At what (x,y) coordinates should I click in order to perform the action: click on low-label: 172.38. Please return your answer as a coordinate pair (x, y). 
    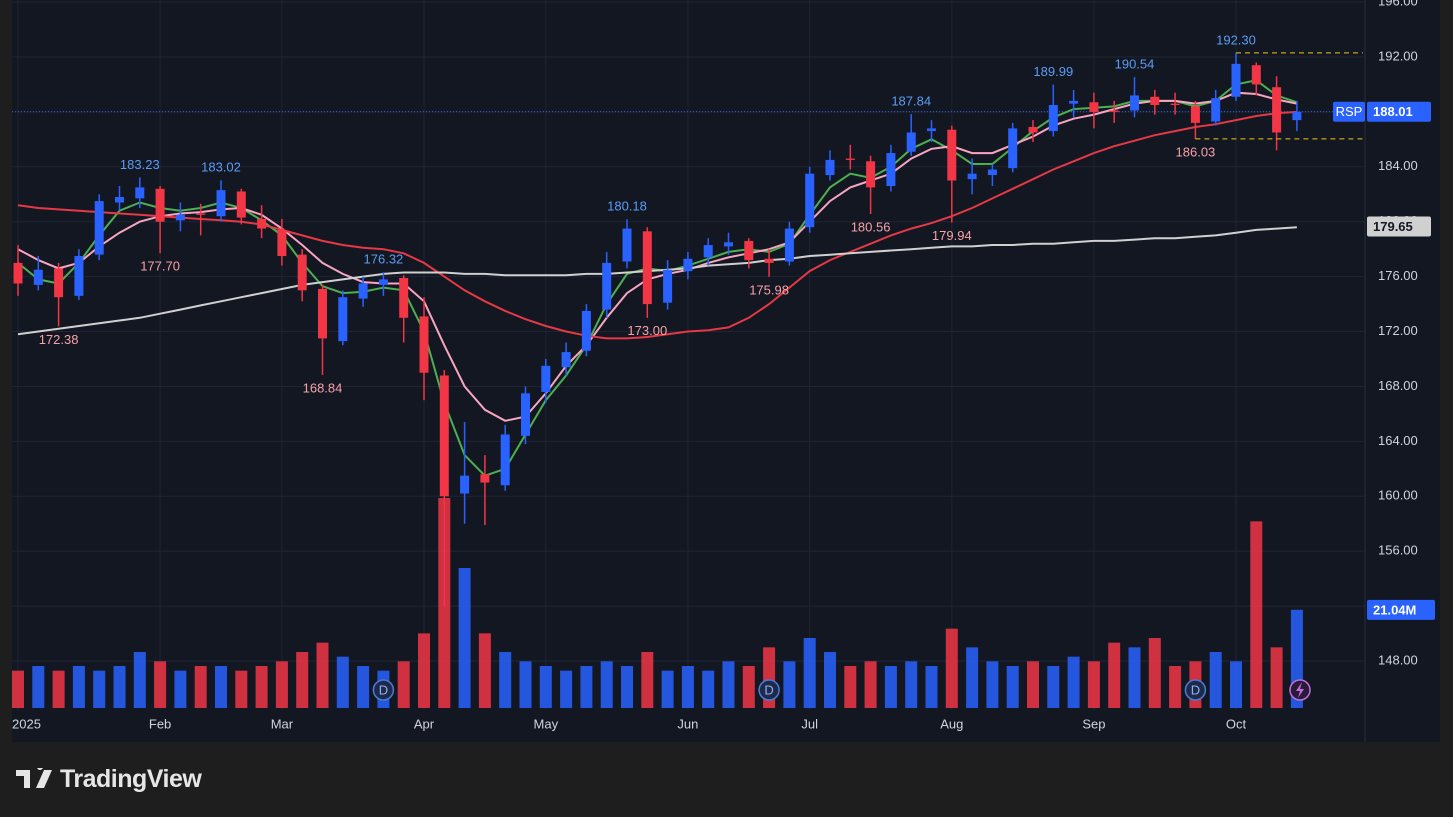
    Looking at the image, I should click on (59, 339).